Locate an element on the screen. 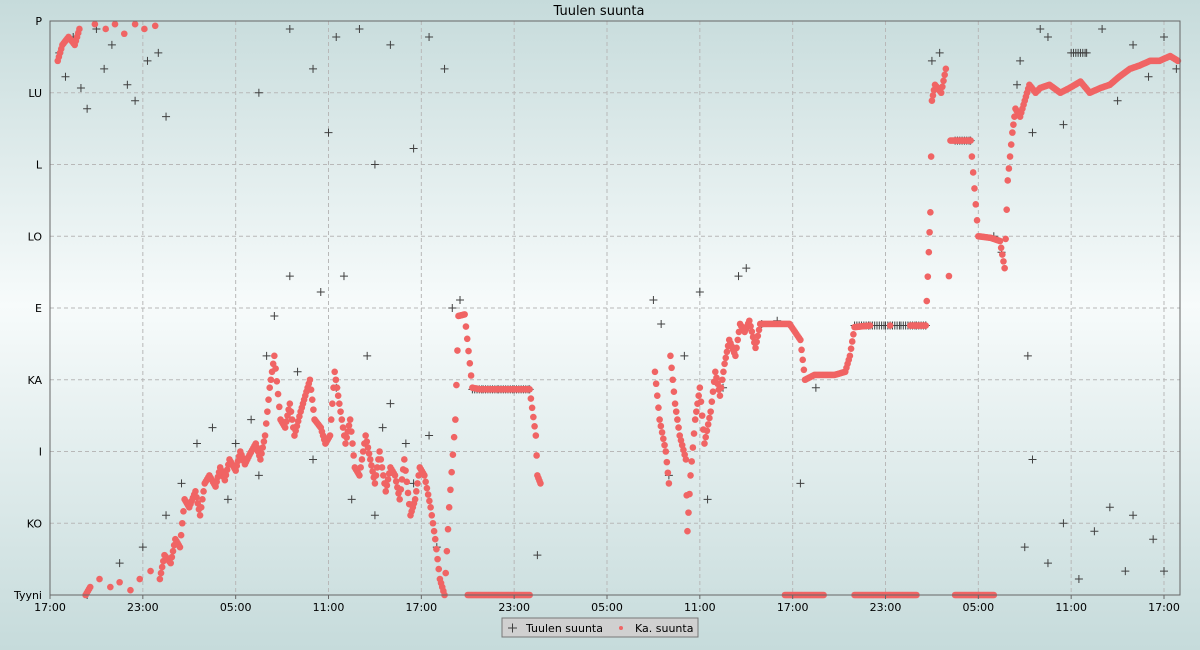 This screenshot has width=1200, height=650. x-tick-label: 17:00 is located at coordinates (1164, 607).